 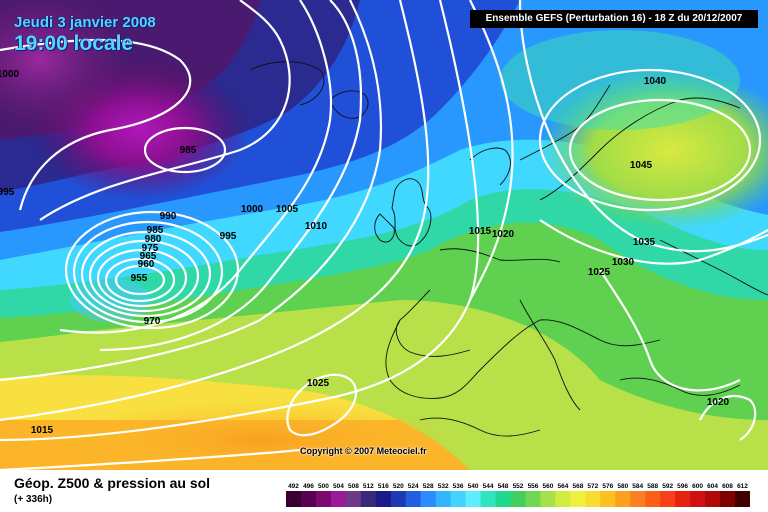 I want to click on scale-tick-label: 564, so click(x=562, y=486).